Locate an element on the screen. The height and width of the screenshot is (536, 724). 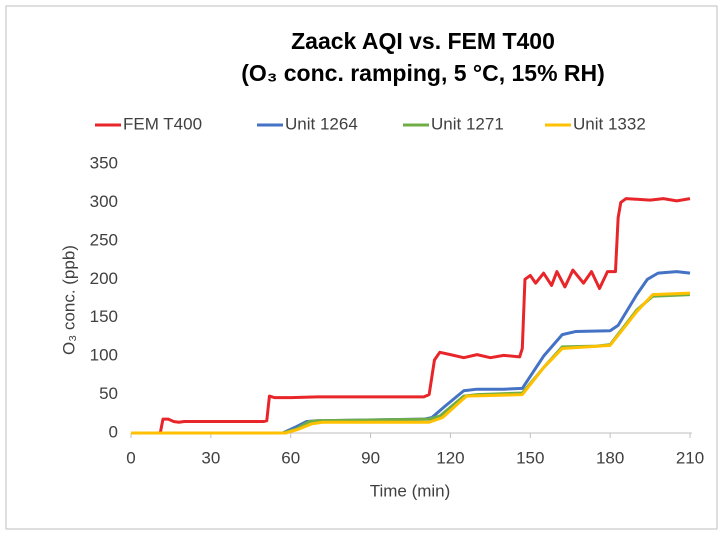
chart-title: Zaack AQI vs. FEM T400 is located at coordinates (423, 41).